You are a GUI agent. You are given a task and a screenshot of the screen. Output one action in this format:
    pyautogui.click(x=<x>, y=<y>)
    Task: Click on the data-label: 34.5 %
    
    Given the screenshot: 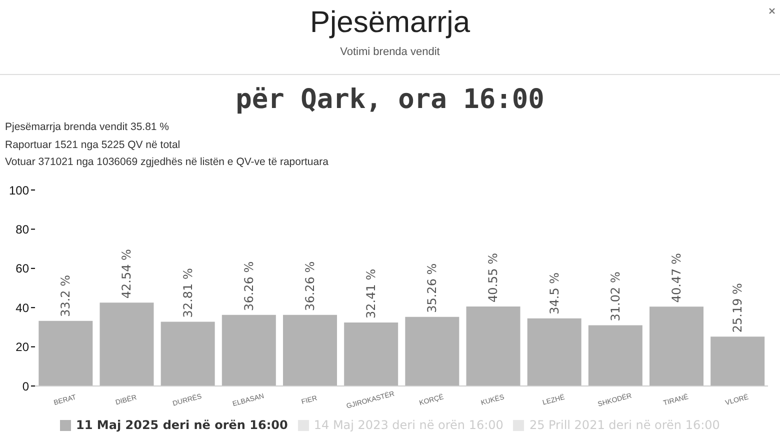 What is the action you would take?
    pyautogui.click(x=554, y=293)
    